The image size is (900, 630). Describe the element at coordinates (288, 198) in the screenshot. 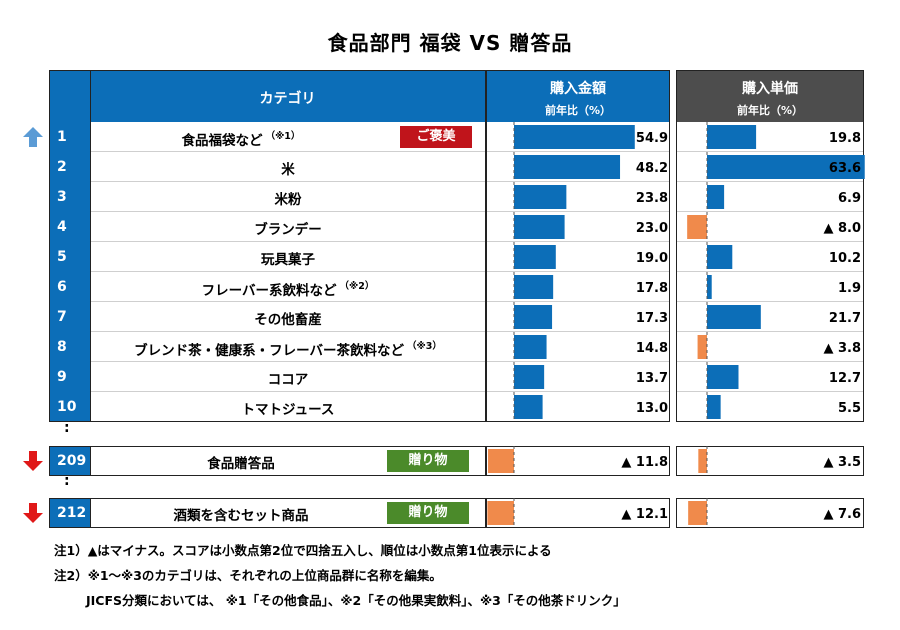

I see `category-name: 米粉` at that location.